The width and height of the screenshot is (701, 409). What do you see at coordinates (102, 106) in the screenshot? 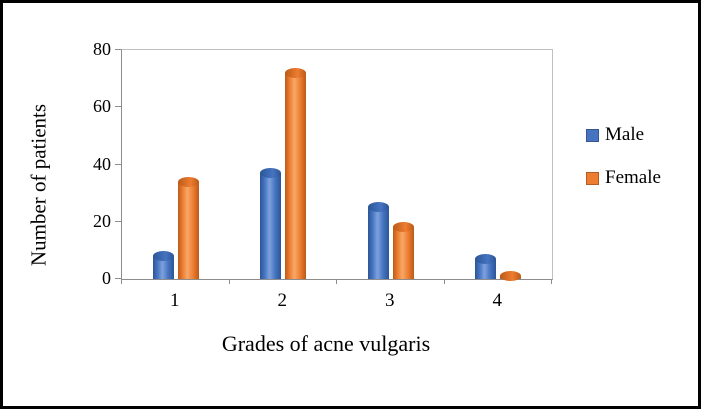
I see `y-tick-label: 60` at bounding box center [102, 106].